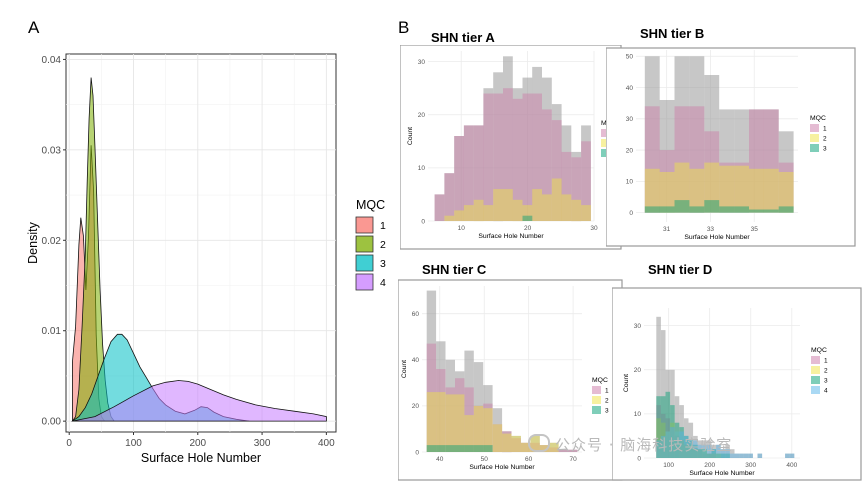  Describe the element at coordinates (630, 88) in the screenshot. I see `y-tick-label: 40` at that location.